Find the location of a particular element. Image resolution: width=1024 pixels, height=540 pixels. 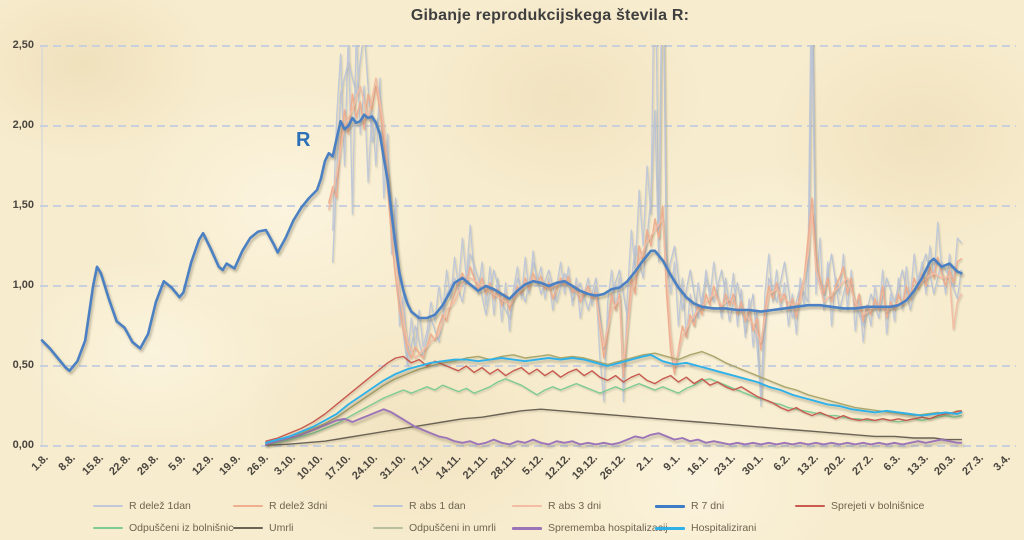

legend-item-sprejeti-v-bolnisnice: Sprejeti v bolnišnice is located at coordinates (859, 506).